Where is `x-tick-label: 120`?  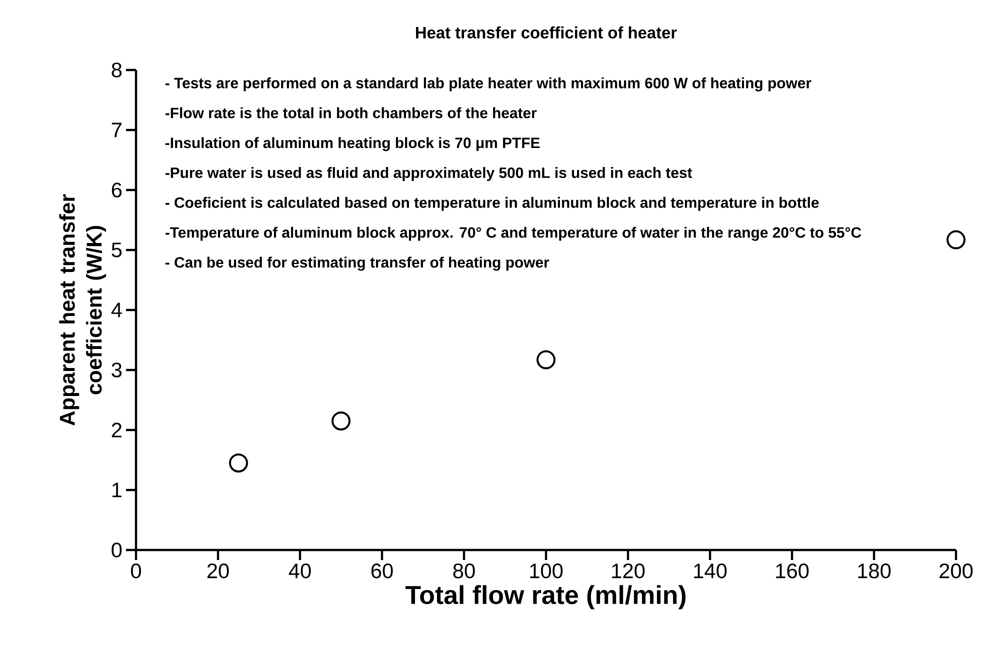 x-tick-label: 120 is located at coordinates (628, 571).